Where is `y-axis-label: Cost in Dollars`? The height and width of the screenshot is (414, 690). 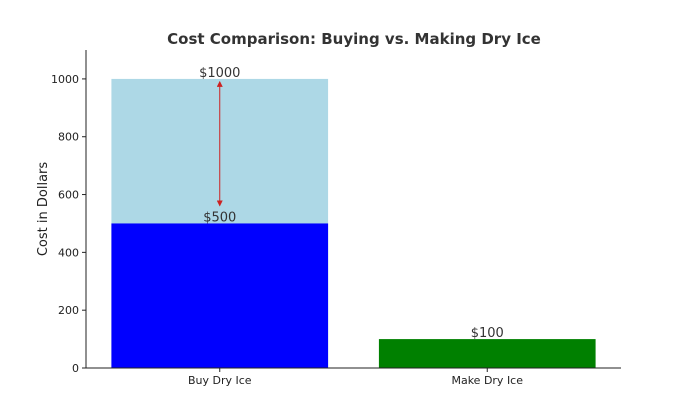
y-axis-label: Cost in Dollars is located at coordinates (43, 209).